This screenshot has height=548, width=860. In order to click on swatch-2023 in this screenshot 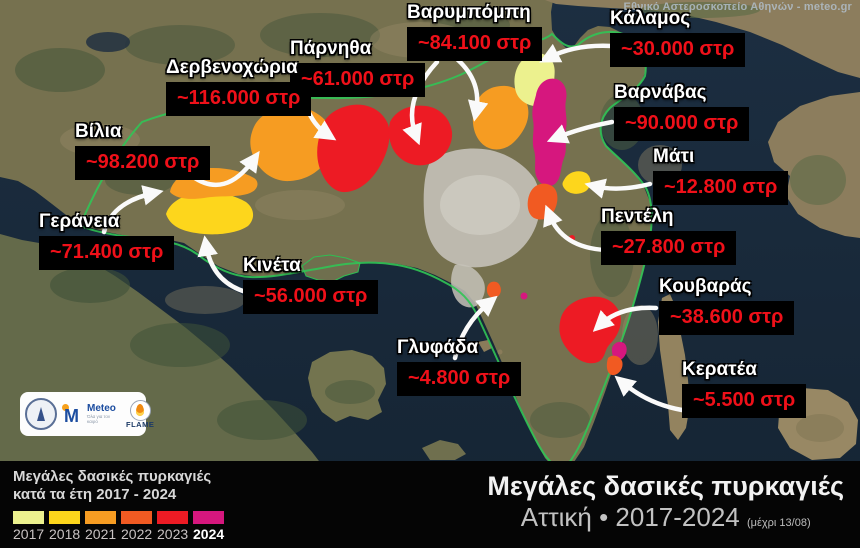, I will do `click(172, 517)`.